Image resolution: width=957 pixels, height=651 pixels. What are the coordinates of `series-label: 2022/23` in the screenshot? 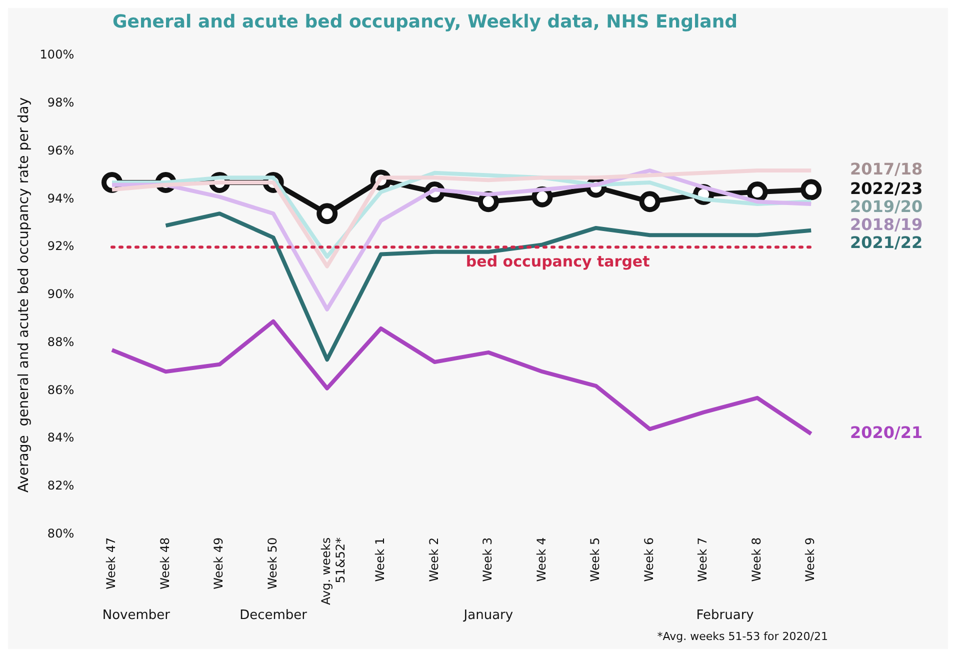 It's located at (886, 188).